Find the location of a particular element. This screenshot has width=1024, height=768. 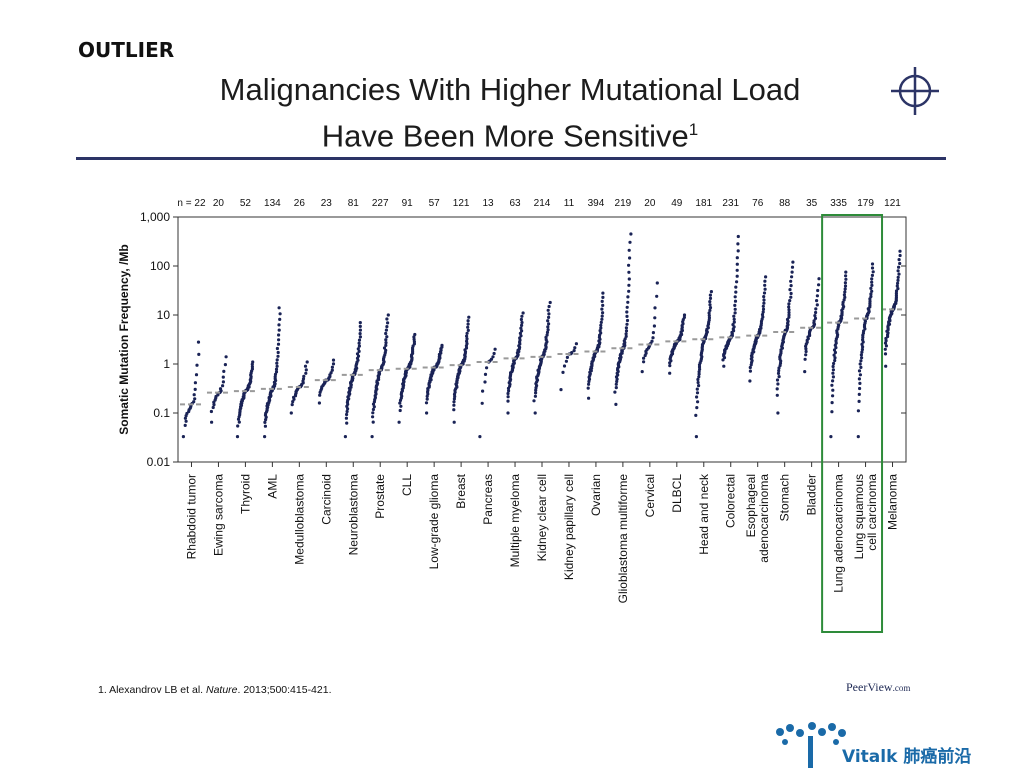

n-label: 394 is located at coordinates (596, 203).